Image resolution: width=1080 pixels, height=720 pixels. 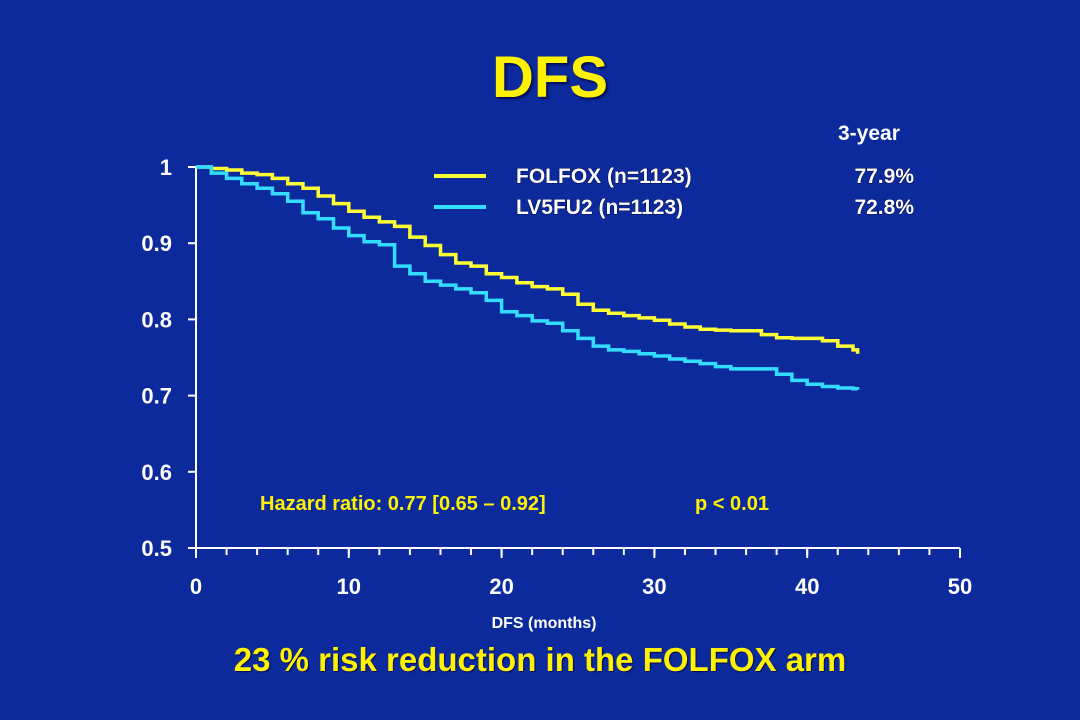 I want to click on y-tick-label: 1, so click(x=166, y=167).